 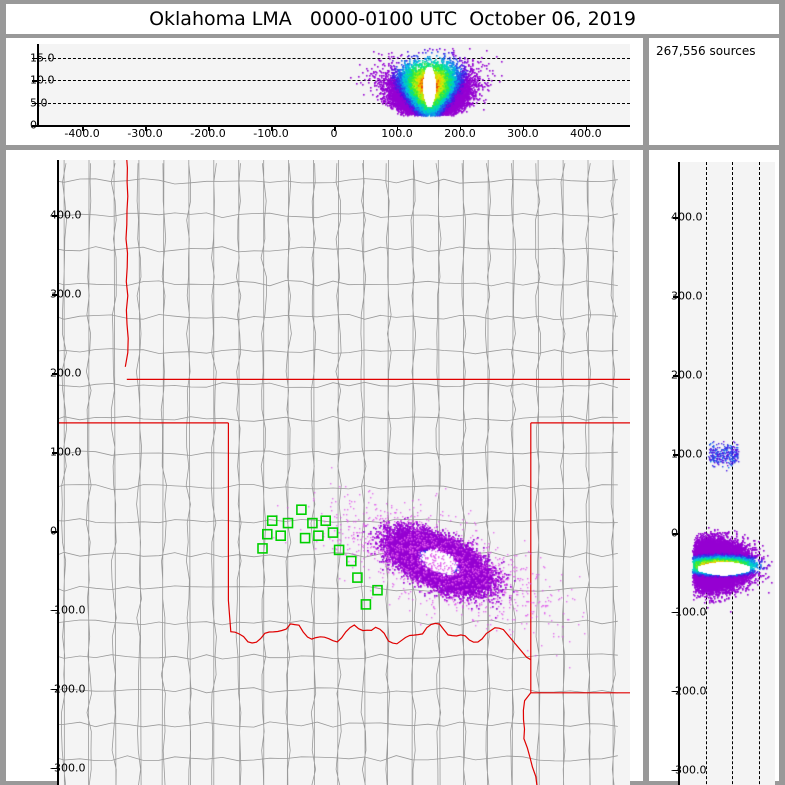 I want to click on y-tick-label: 5.0, so click(x=39, y=102).